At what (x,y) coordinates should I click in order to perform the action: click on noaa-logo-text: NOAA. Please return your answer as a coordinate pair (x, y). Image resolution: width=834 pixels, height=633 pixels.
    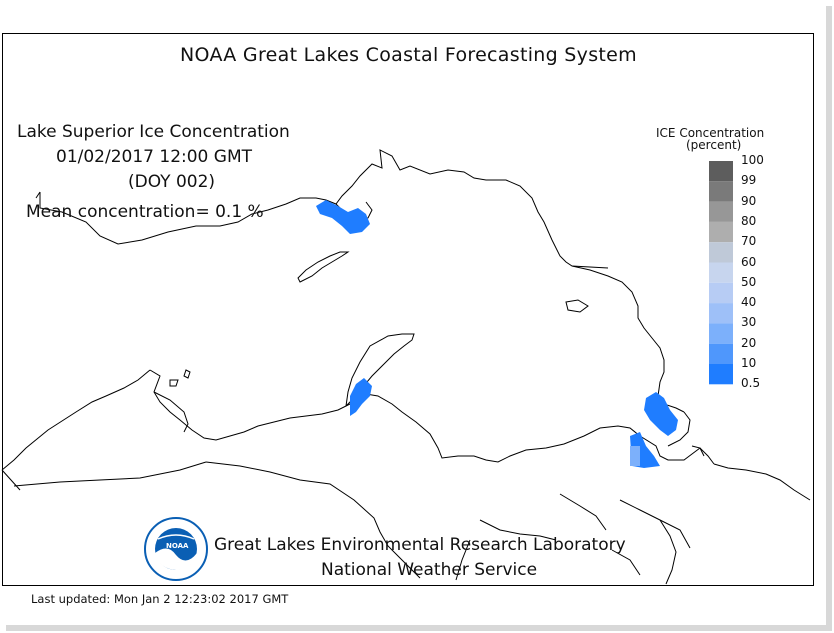
    Looking at the image, I should click on (177, 546).